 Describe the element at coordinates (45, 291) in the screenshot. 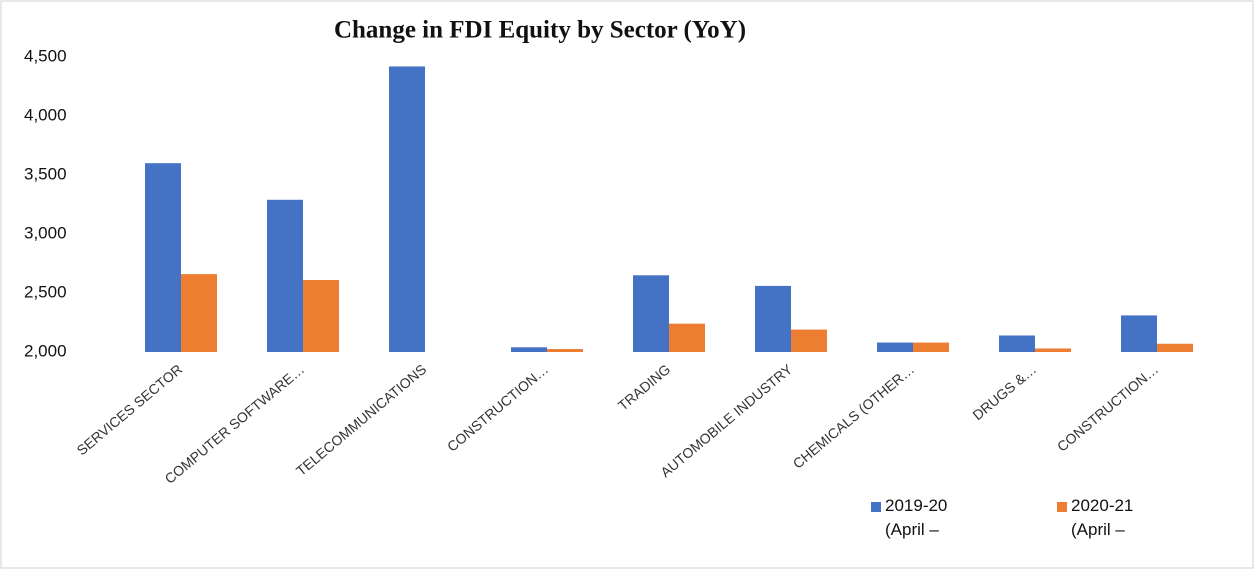

I see `y-tick-label: 2,500` at that location.